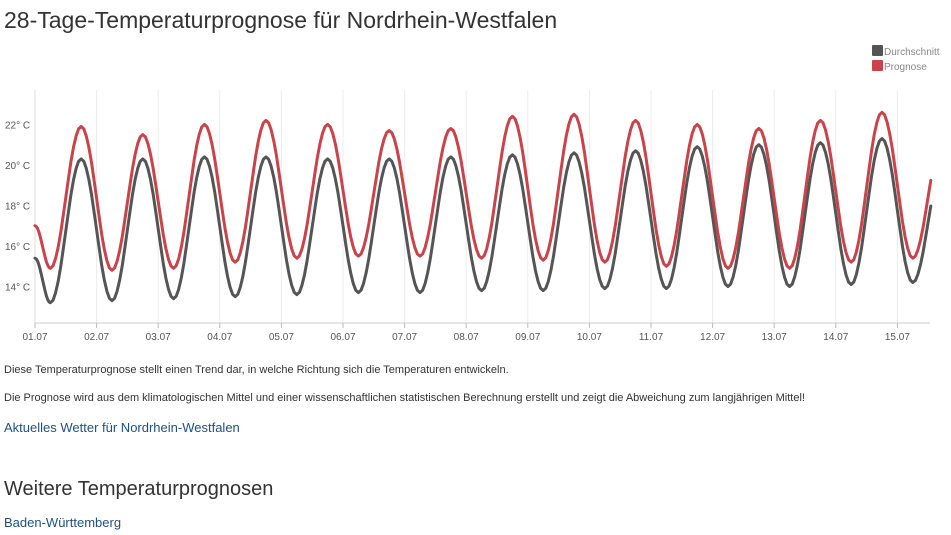  What do you see at coordinates (63, 522) in the screenshot?
I see `region-link-baden-wuerttemberg: Baden-Württemberg` at bounding box center [63, 522].